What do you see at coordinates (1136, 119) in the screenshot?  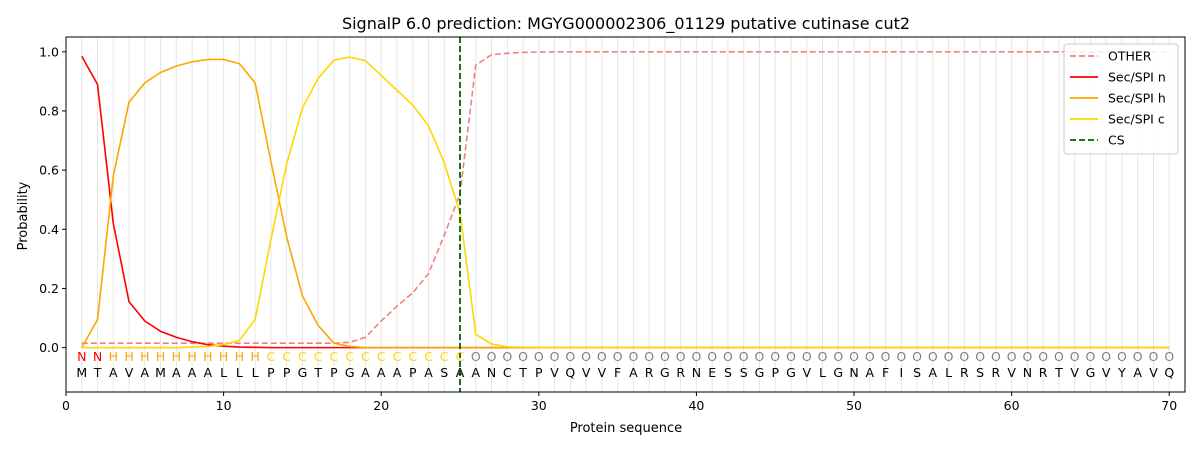 I see `legend-label: Sec/SPI c` at bounding box center [1136, 119].